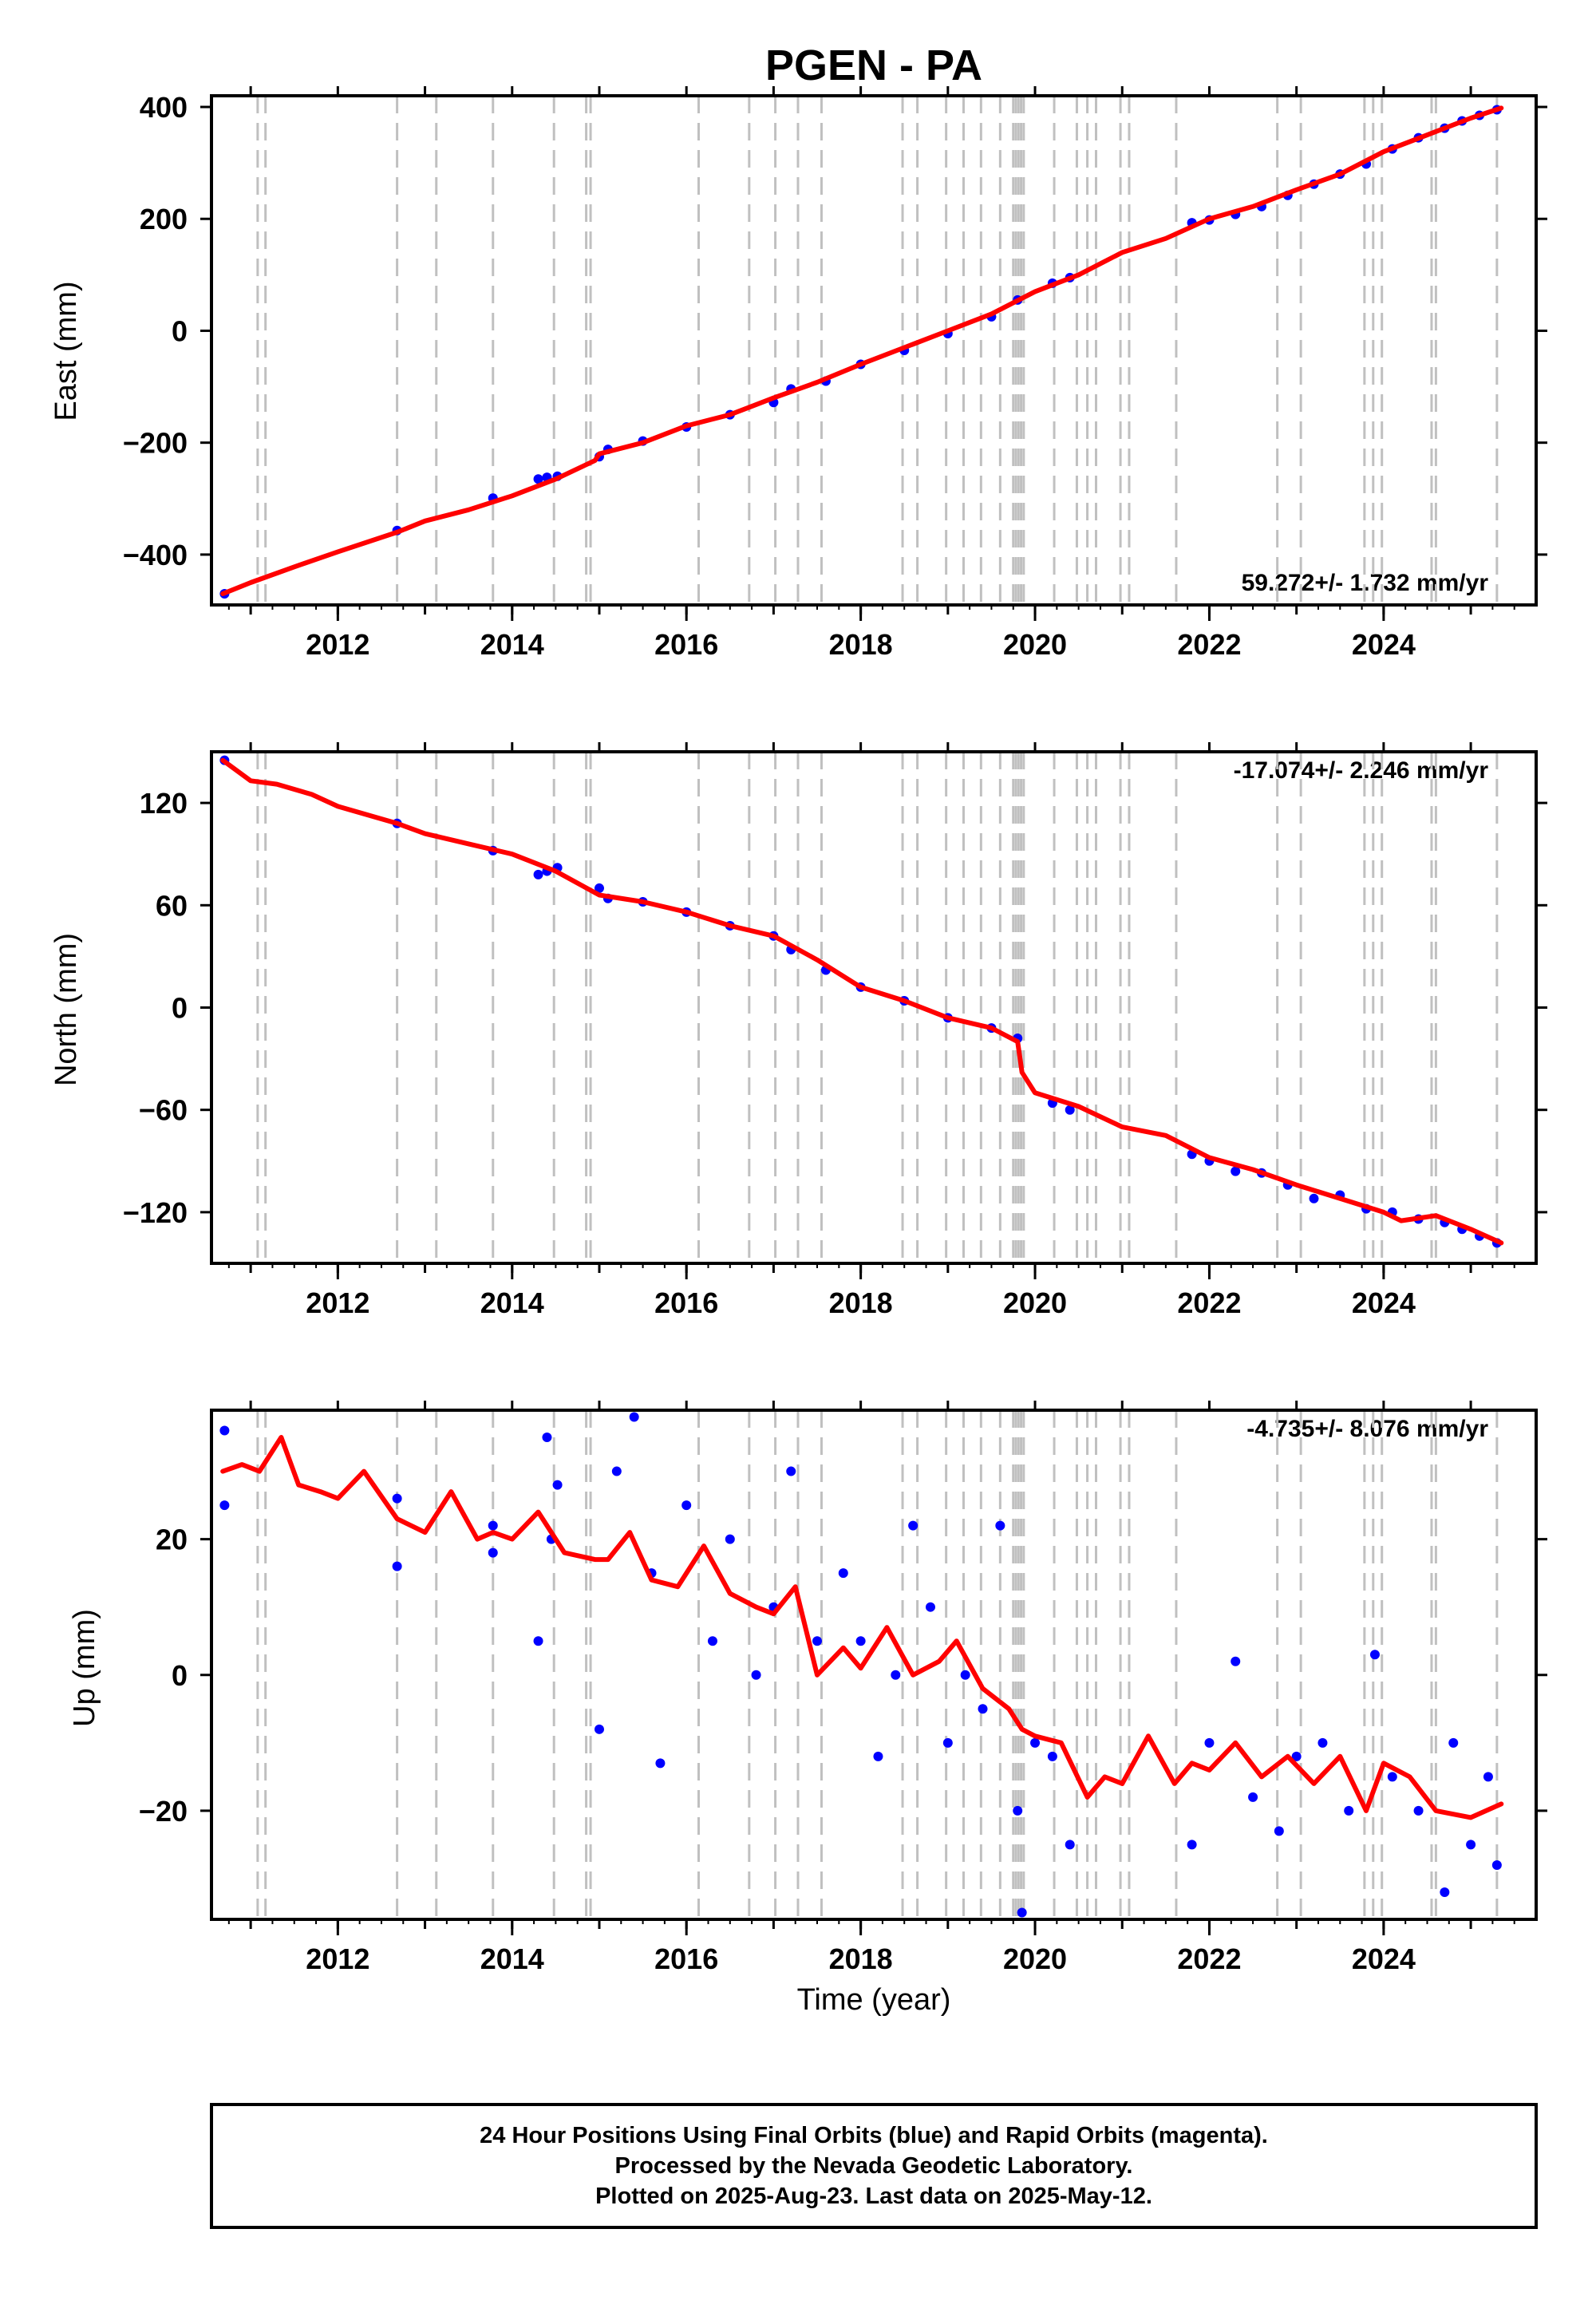 The image size is (1596, 2316). What do you see at coordinates (155, 443) in the screenshot?
I see `east-y-tick-label: −200` at bounding box center [155, 443].